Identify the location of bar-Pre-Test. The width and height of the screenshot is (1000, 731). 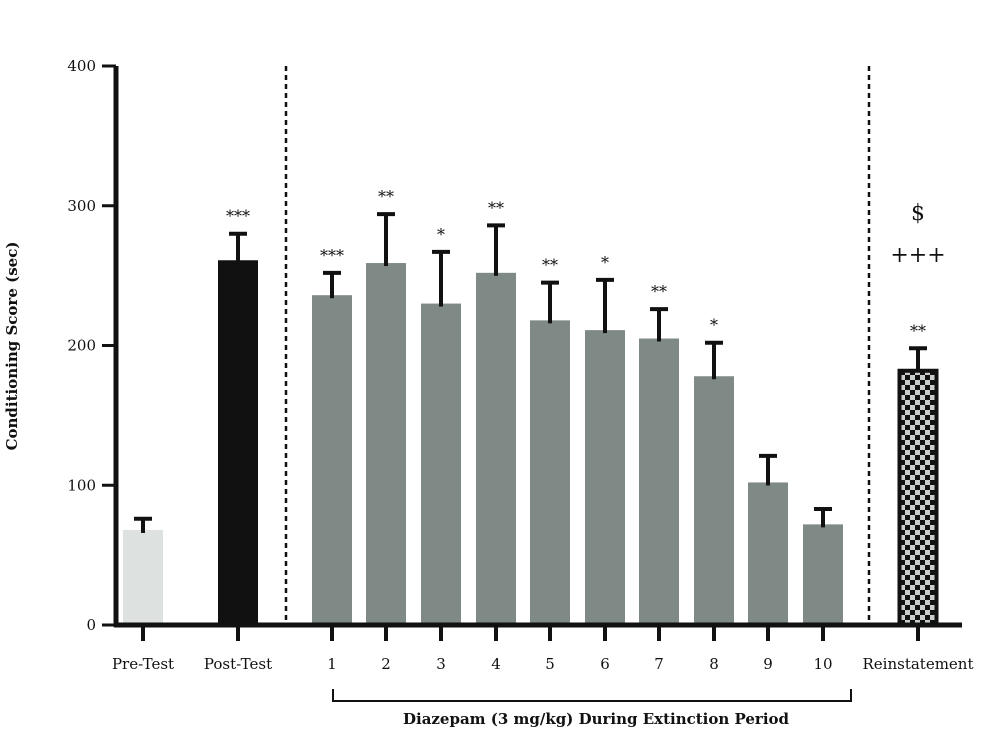
(143, 577).